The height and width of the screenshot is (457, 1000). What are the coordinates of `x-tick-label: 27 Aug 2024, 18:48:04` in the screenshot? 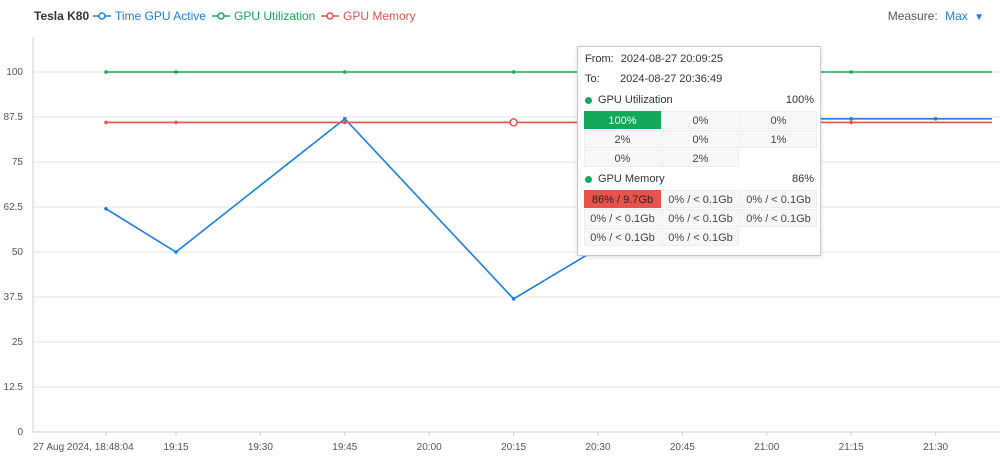 It's located at (83, 447).